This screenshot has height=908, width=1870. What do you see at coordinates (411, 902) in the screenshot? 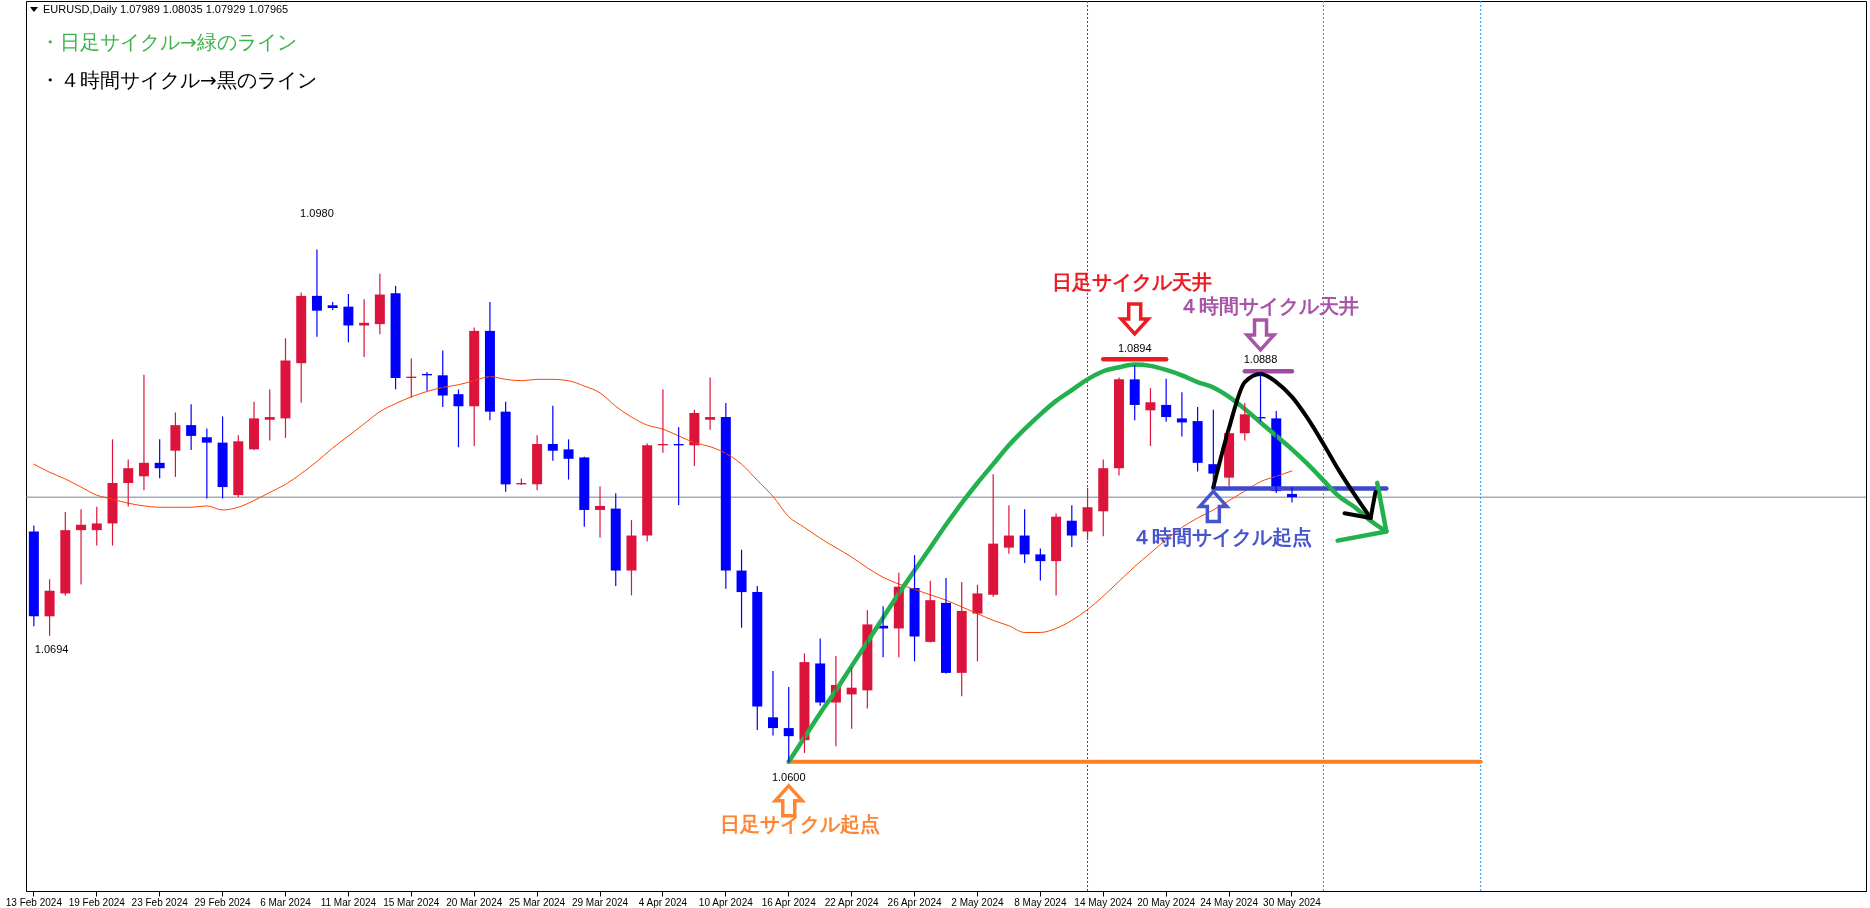
I see `x-tick-label: 15 Mar 2024` at bounding box center [411, 902].